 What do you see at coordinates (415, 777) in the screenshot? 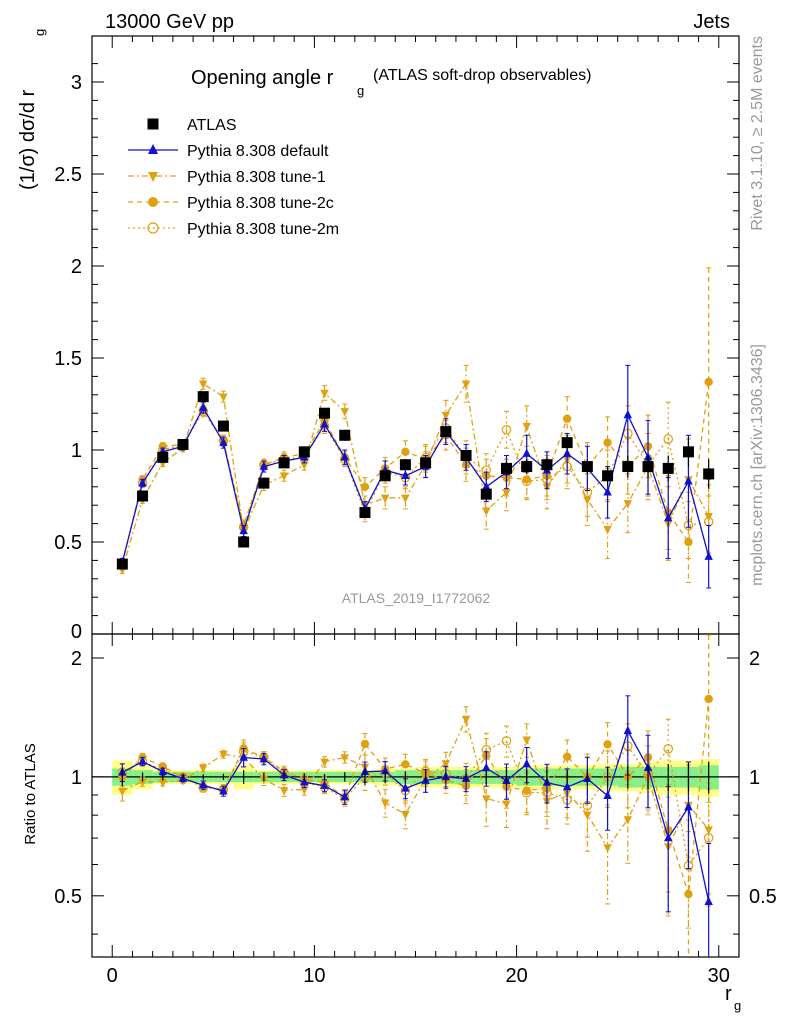
I see `ratio-uncertainty-band` at bounding box center [415, 777].